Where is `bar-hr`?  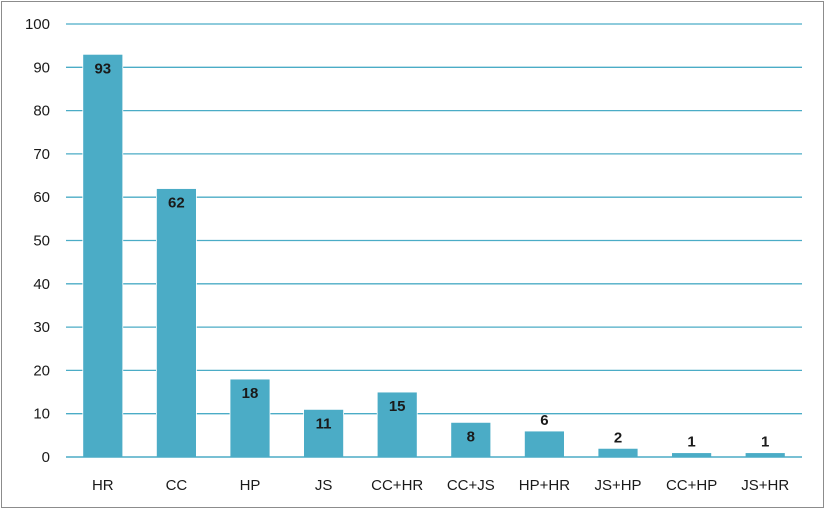
bar-hr is located at coordinates (103, 255).